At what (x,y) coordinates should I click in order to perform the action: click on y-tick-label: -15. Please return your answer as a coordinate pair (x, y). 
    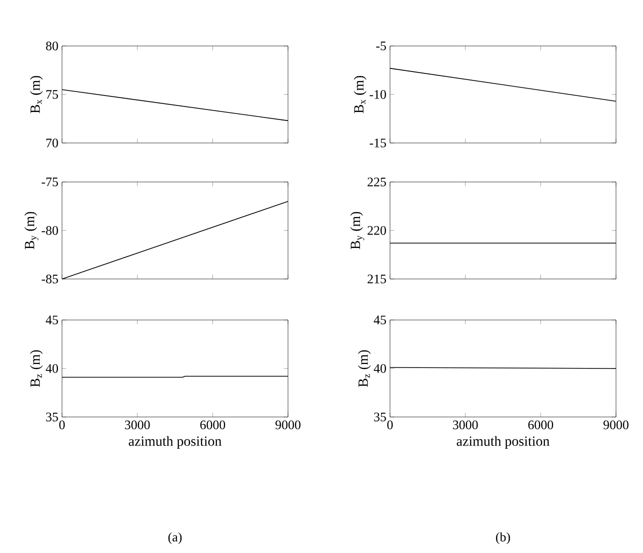
    Looking at the image, I should click on (378, 143).